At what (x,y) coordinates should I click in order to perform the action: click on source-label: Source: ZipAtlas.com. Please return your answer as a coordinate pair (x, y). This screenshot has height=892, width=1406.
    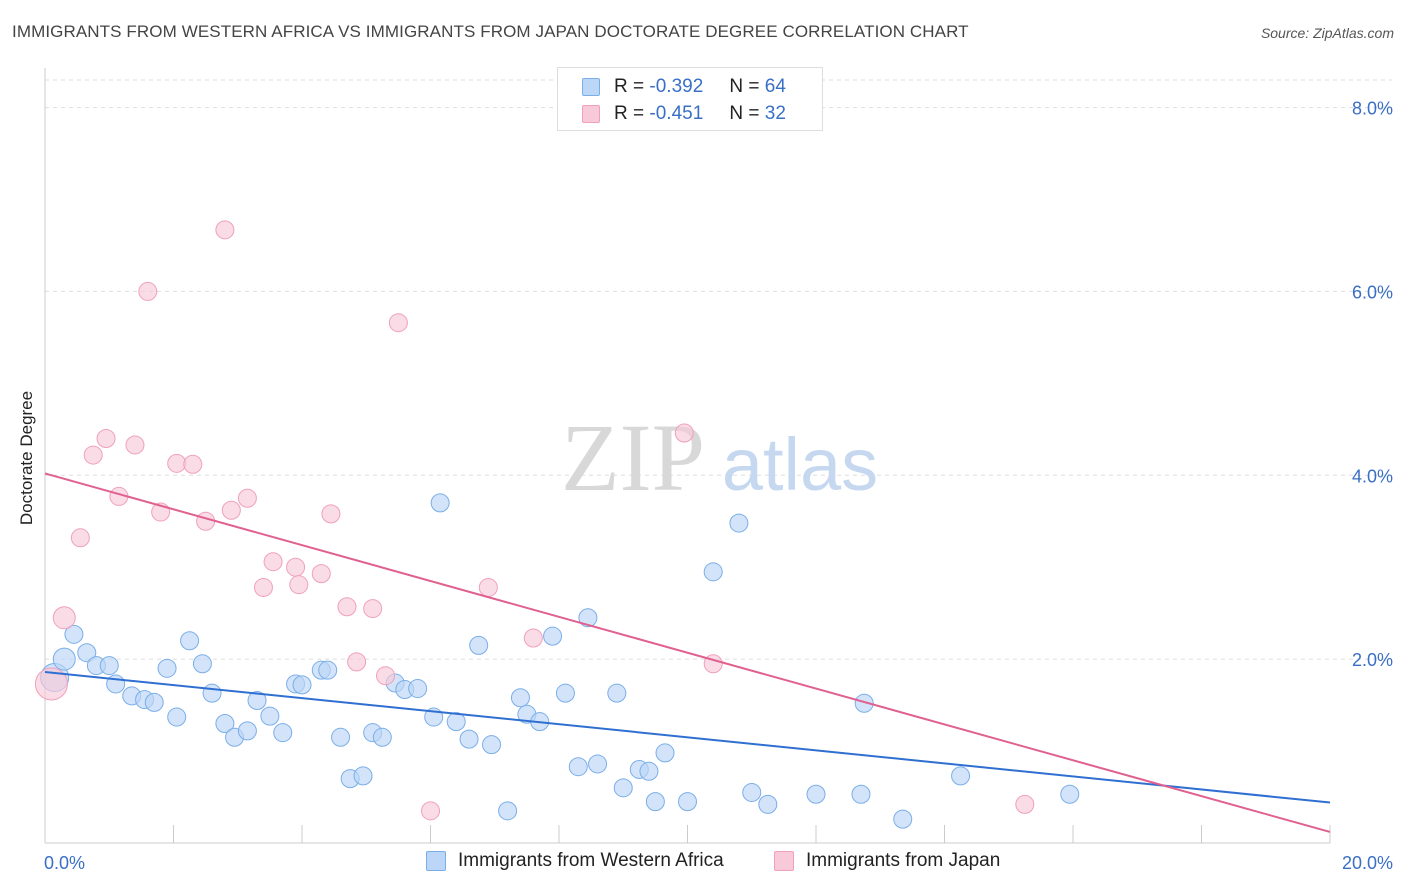
    Looking at the image, I should click on (1327, 33).